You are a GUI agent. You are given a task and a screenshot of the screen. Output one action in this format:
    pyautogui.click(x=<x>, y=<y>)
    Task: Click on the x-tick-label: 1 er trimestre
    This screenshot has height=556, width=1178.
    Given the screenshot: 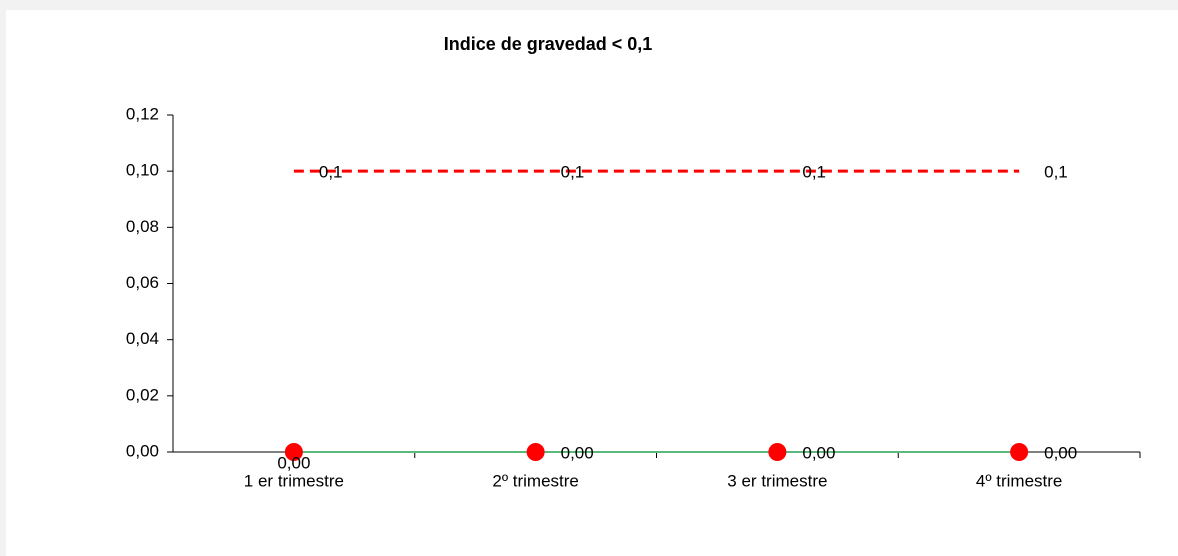 What is the action you would take?
    pyautogui.click(x=294, y=480)
    